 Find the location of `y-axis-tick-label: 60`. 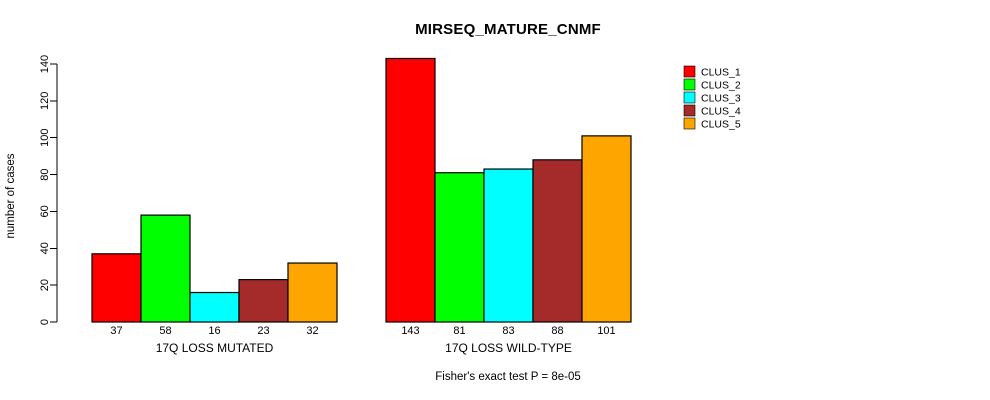

y-axis-tick-label: 60 is located at coordinates (45, 211).